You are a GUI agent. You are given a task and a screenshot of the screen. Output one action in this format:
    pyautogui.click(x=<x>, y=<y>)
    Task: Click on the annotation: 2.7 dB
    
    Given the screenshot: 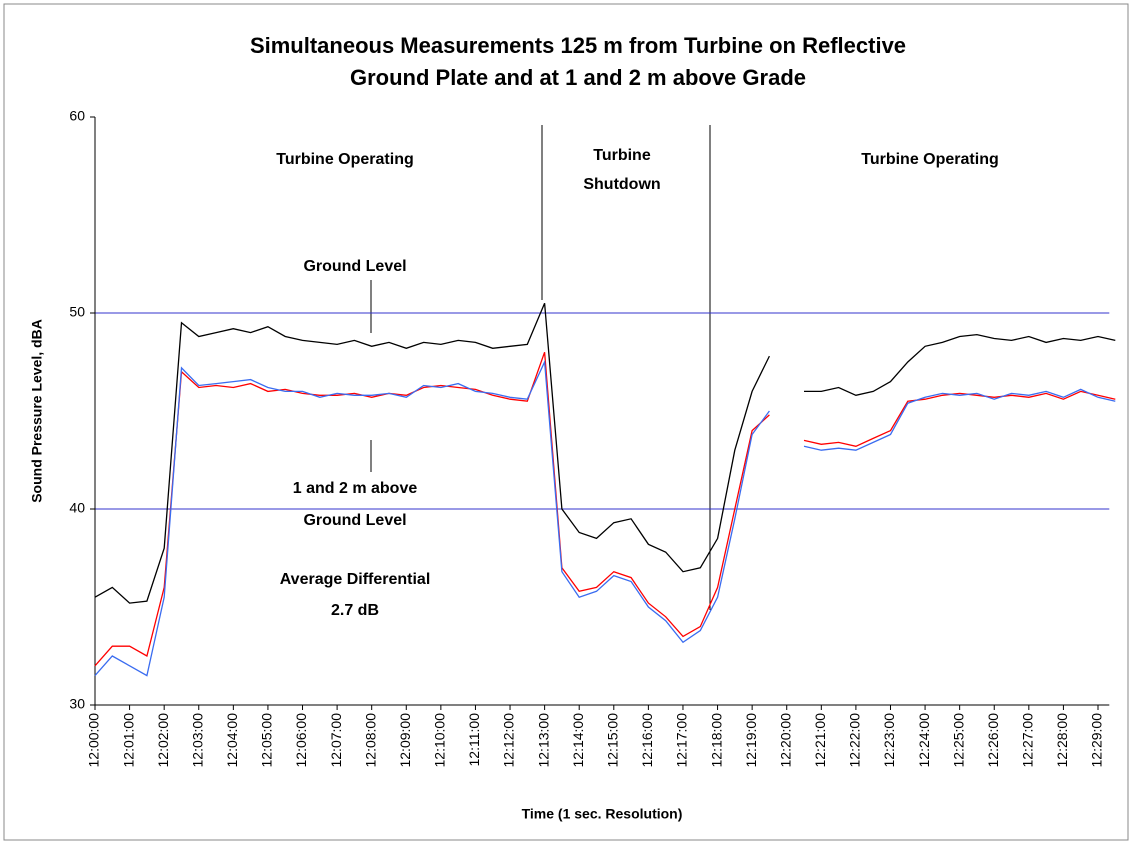 What is the action you would take?
    pyautogui.click(x=355, y=610)
    